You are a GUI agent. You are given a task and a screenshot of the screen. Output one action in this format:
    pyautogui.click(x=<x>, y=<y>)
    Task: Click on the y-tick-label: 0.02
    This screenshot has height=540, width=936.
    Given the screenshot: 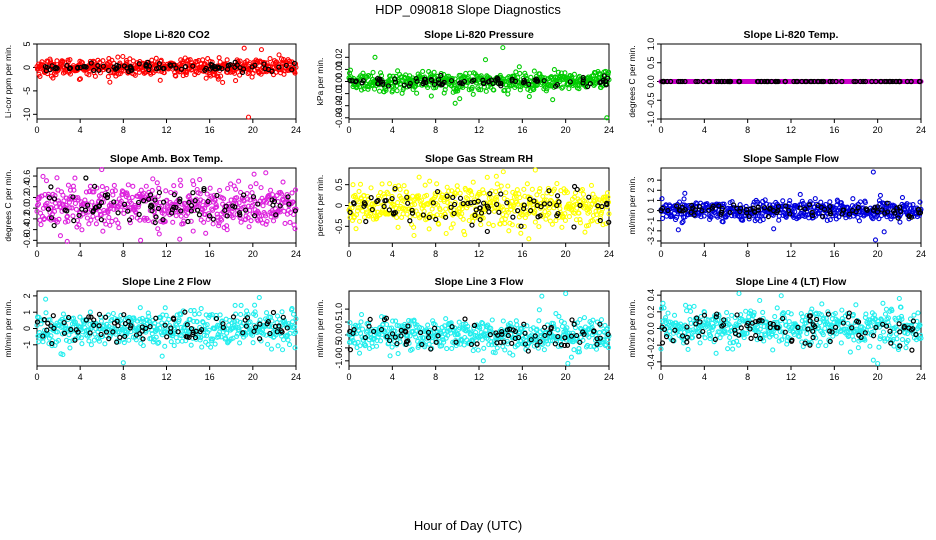 What is the action you would take?
    pyautogui.click(x=339, y=58)
    